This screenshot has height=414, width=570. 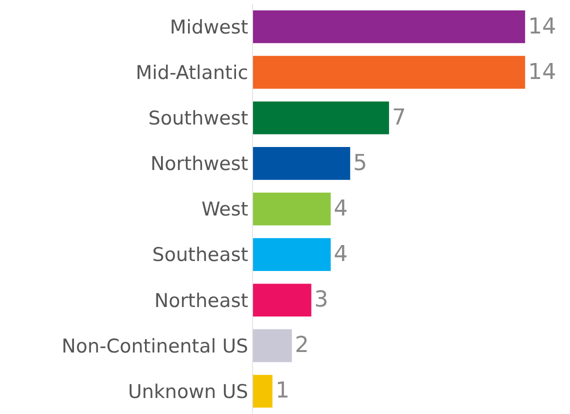 I want to click on y-tick-label: West, so click(x=224, y=209).